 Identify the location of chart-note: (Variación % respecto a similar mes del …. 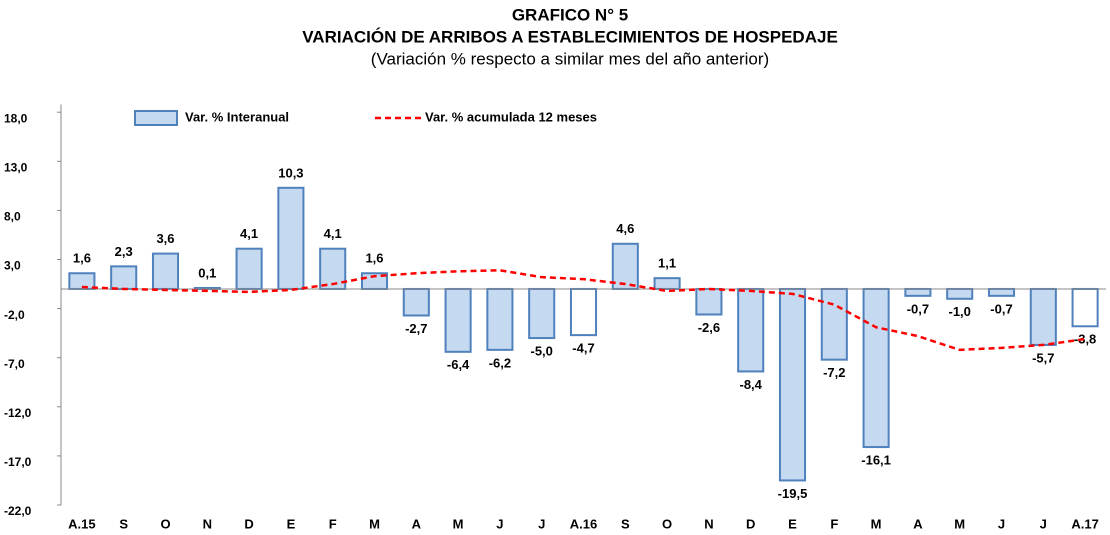
(570, 58).